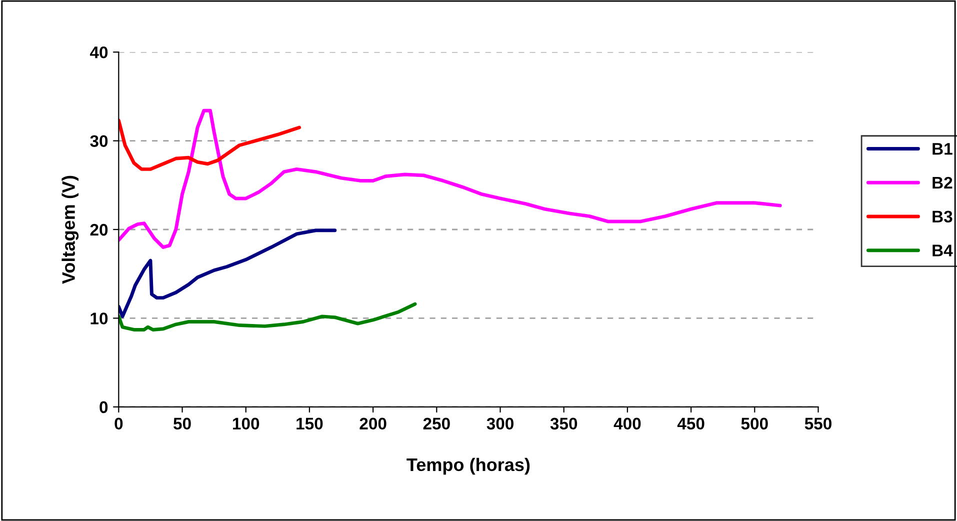  Describe the element at coordinates (99, 230) in the screenshot. I see `y-tick-label: 20` at that location.